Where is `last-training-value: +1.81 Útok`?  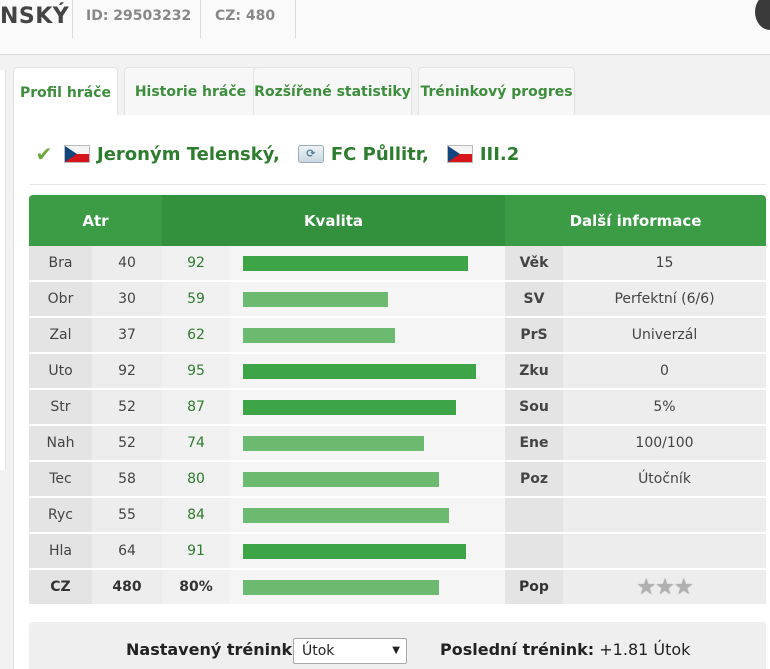 last-training-value: +1.81 Útok is located at coordinates (645, 649).